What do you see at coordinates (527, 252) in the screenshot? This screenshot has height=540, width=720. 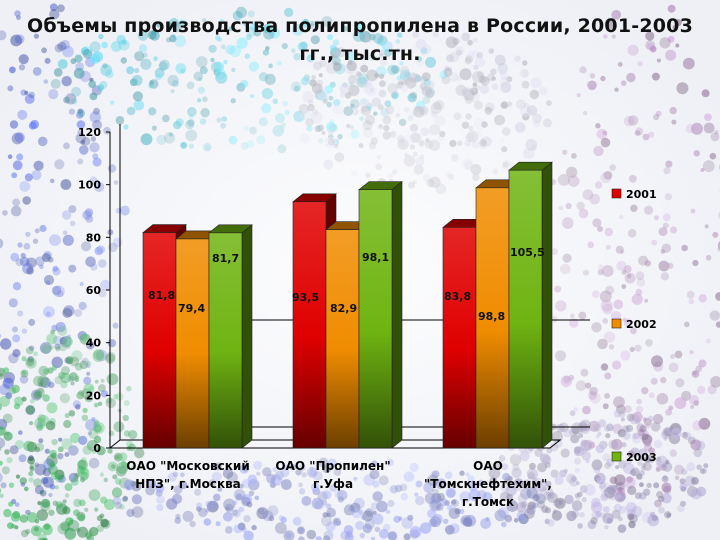 I see `data-label: 105,5` at bounding box center [527, 252].